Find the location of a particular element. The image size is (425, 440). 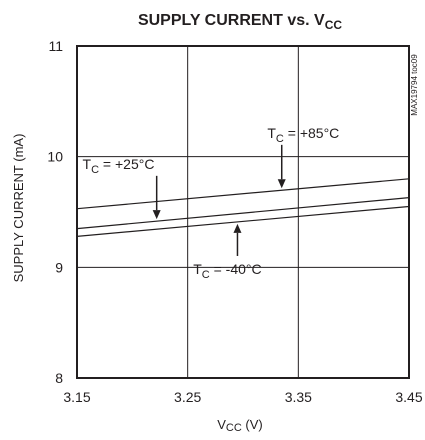

annotation-label-0: TC = +85°C is located at coordinates (303, 135).